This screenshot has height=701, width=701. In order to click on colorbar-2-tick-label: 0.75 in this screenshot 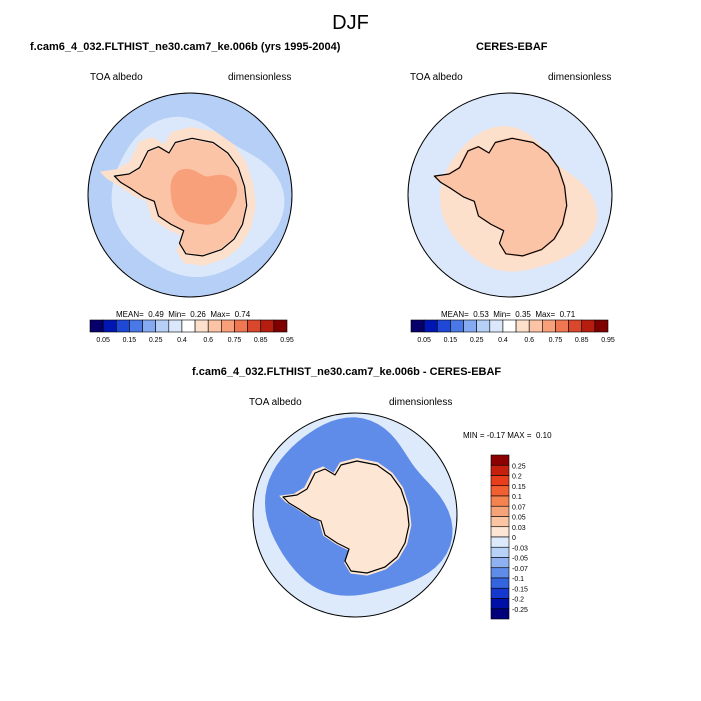, I will do `click(556, 340)`.